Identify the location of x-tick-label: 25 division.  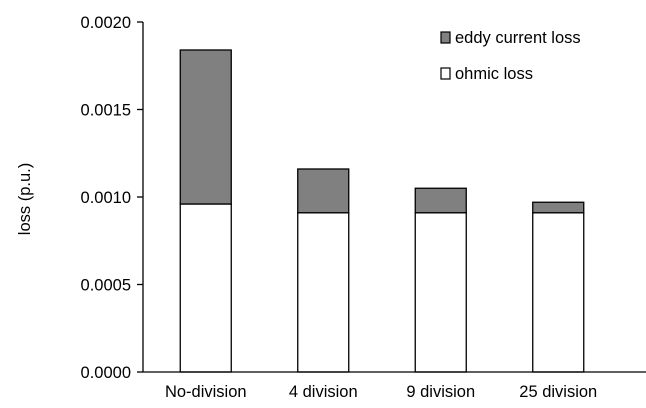
(558, 392).